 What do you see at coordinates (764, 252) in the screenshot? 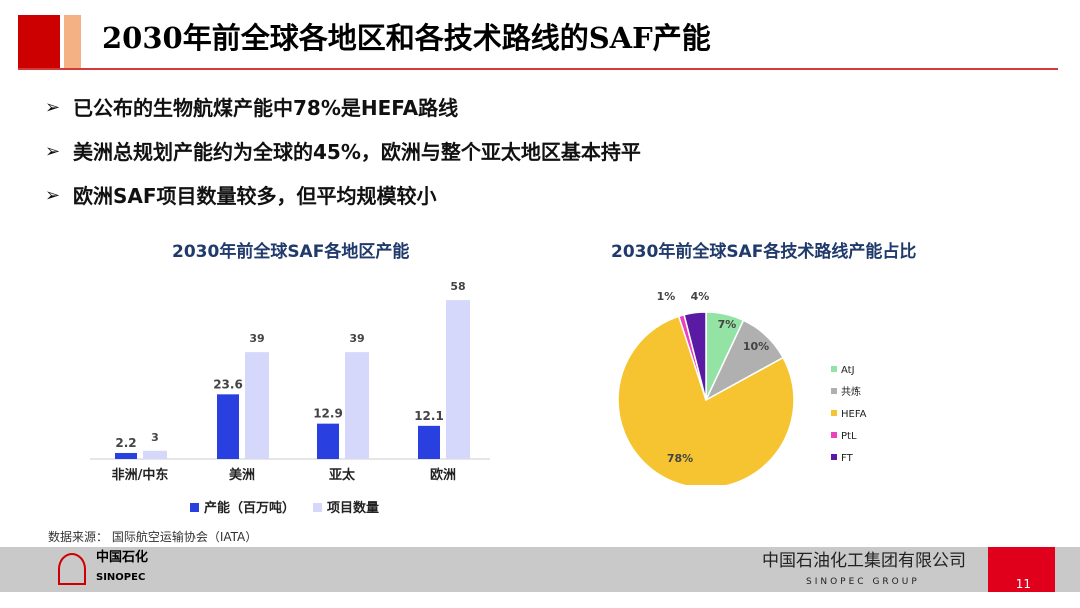
I see `pie-chart-title: 2030年前全球SAF各技术路线产能占比` at bounding box center [764, 252].